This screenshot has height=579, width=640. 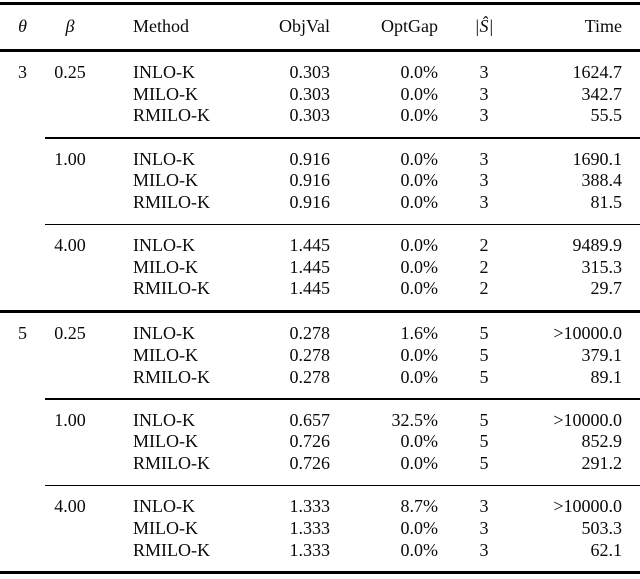 I want to click on cell-objval: 0.657, so click(x=310, y=419).